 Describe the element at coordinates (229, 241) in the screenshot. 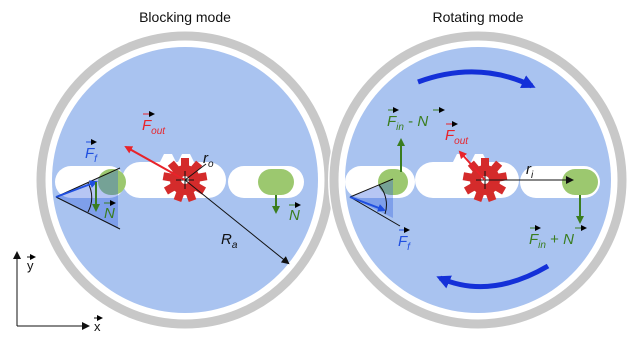

I see `label-r-a: Ra` at that location.